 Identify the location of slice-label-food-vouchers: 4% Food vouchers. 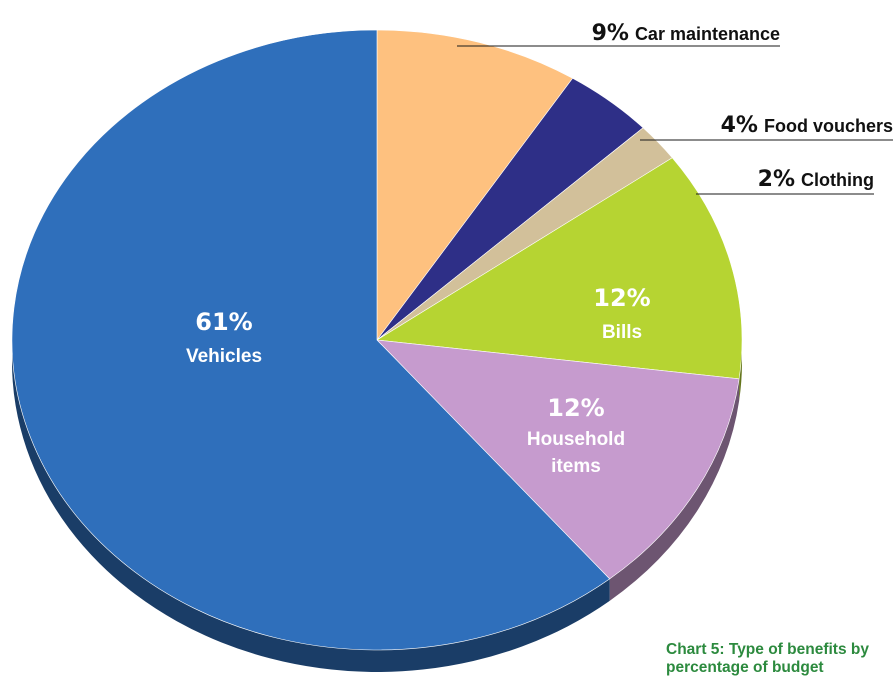
(807, 125).